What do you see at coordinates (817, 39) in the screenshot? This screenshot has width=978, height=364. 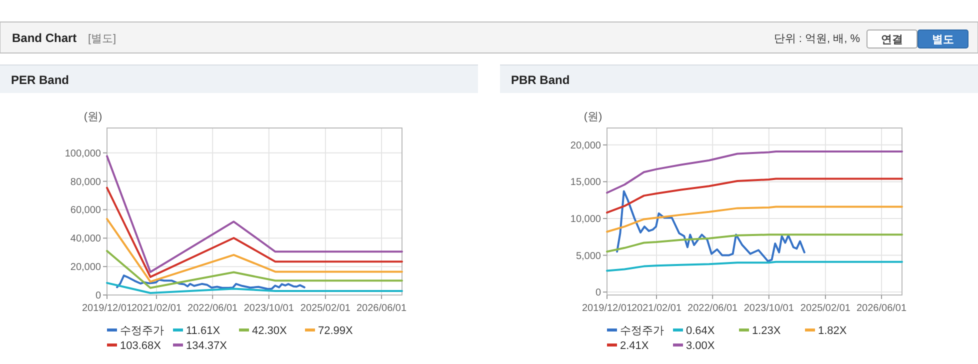 I see `text: 단위 : 억원, 배, %` at bounding box center [817, 39].